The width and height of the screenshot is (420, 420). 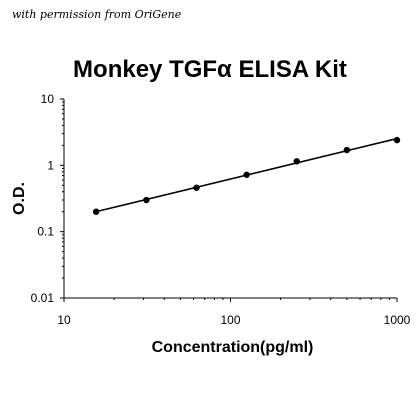 What do you see at coordinates (230, 320) in the screenshot?
I see `x-tick-label: 100` at bounding box center [230, 320].